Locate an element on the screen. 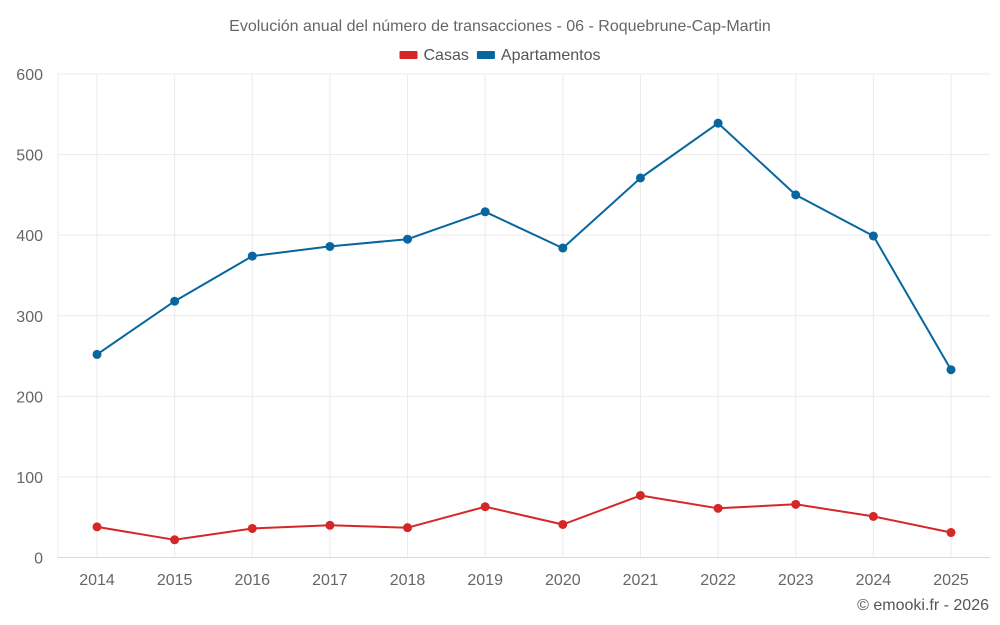 Image resolution: width=1000 pixels, height=625 pixels. x-tick-label: 2016 is located at coordinates (252, 580).